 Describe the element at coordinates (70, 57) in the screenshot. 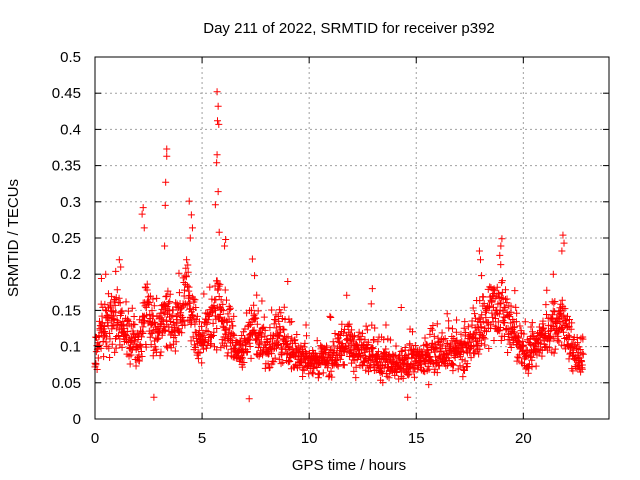

I see `y-tick-label: 0.5` at that location.